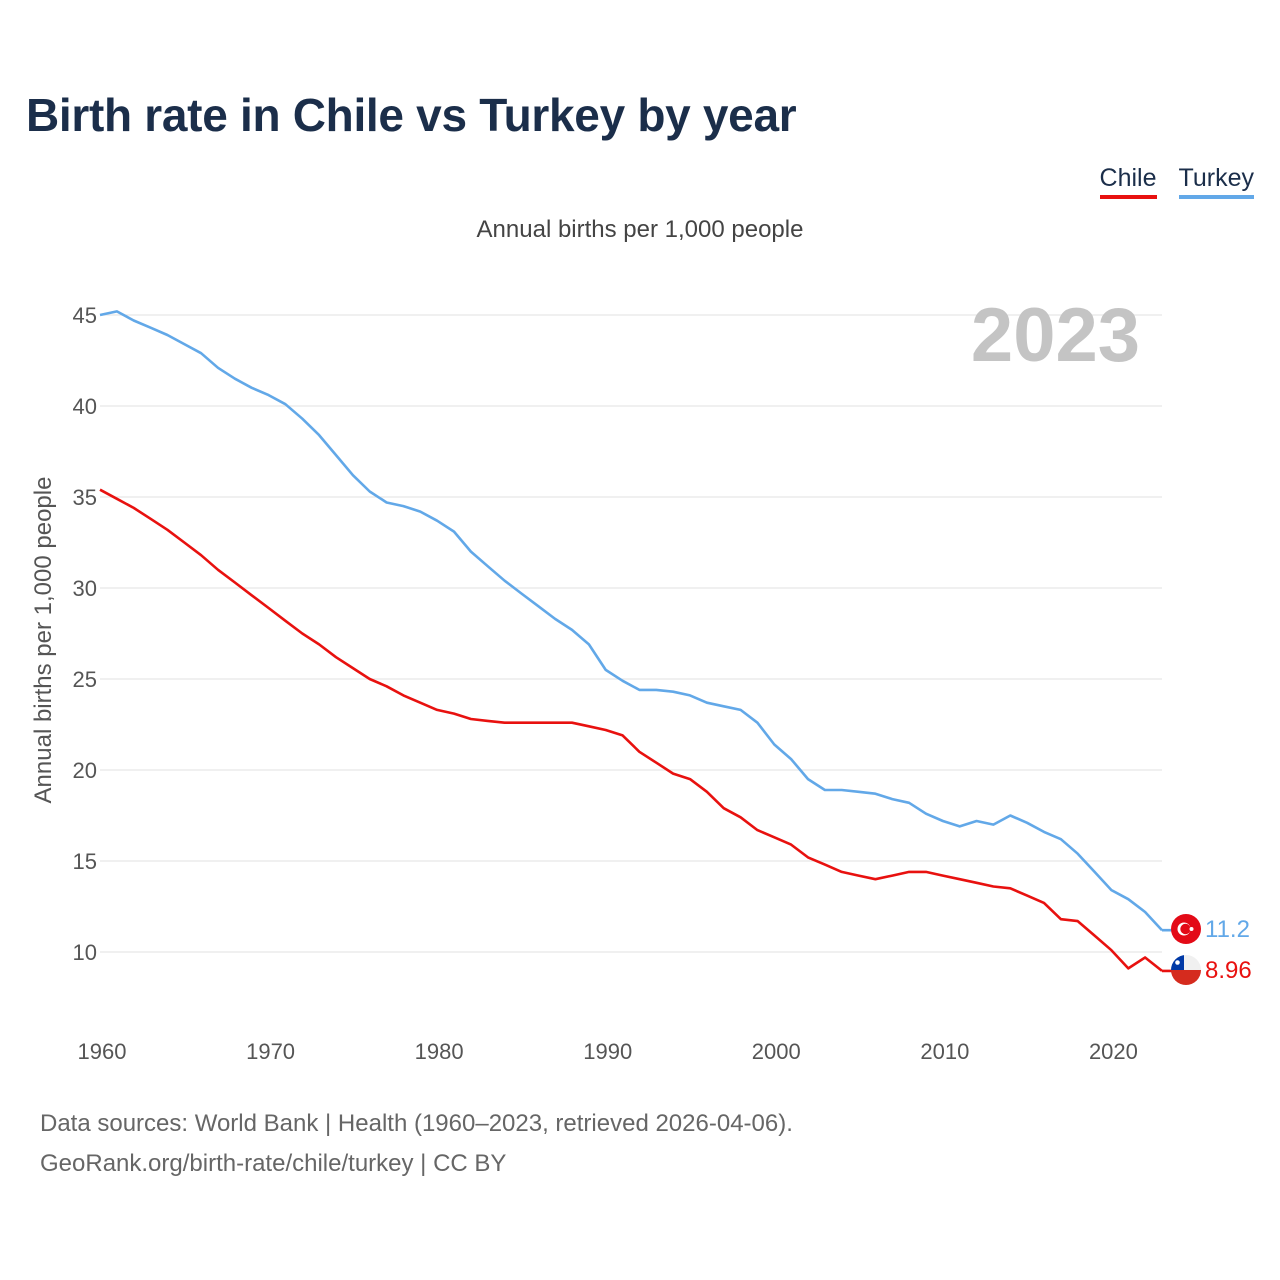 This screenshot has height=1280, width=1280. What do you see at coordinates (1113, 1051) in the screenshot?
I see `x-tick-label: 2020` at bounding box center [1113, 1051].